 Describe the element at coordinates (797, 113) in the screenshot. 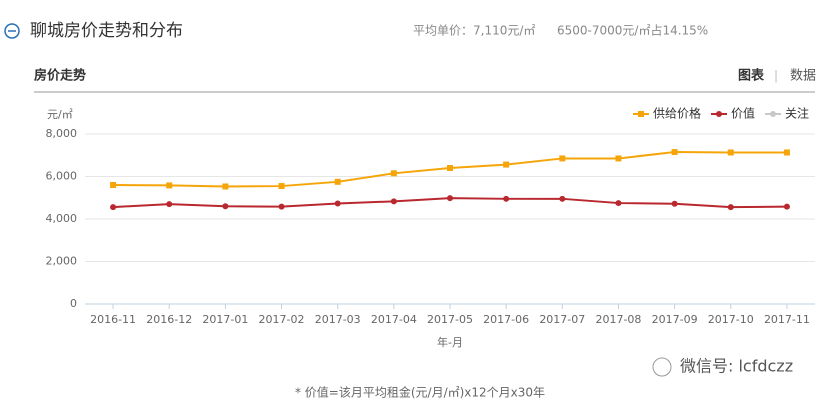

I see `legend-label: 关注` at that location.